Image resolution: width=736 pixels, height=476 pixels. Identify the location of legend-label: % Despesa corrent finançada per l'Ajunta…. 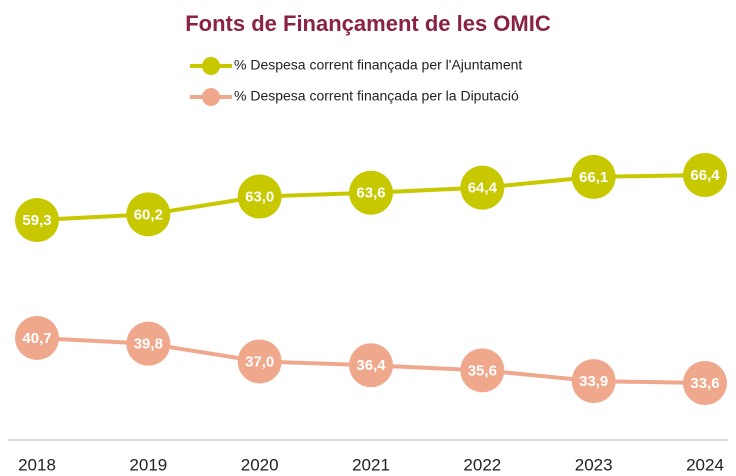
(378, 65).